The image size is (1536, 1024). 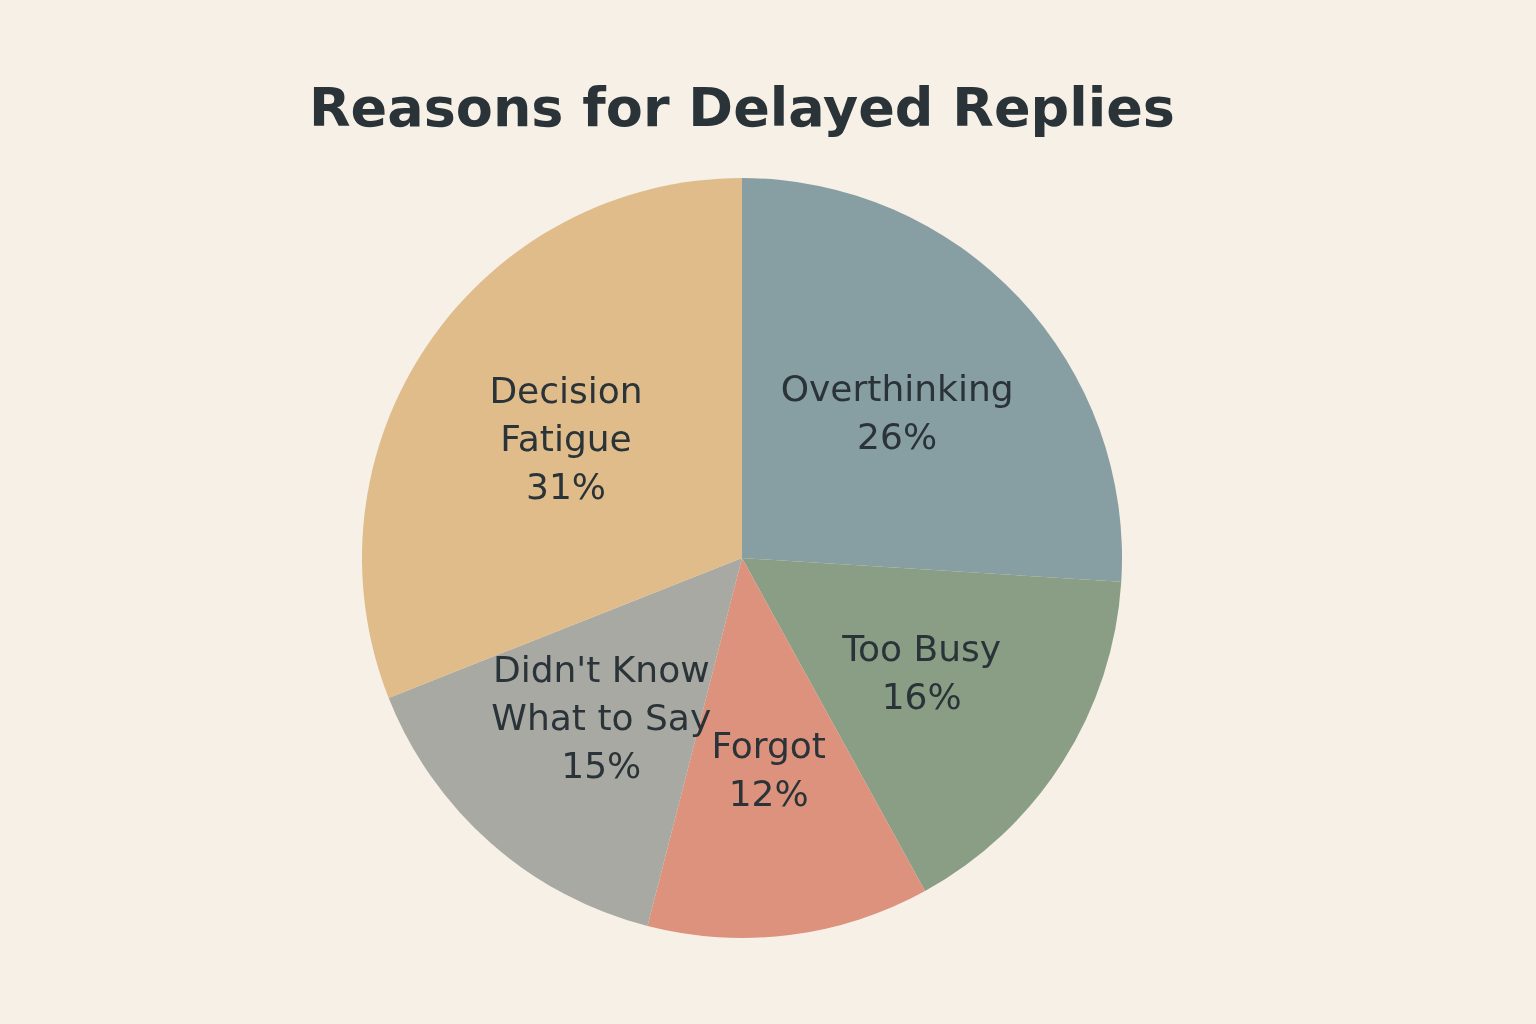 What do you see at coordinates (601, 694) in the screenshot?
I see `slice-label: Didn't Know What to Say` at bounding box center [601, 694].